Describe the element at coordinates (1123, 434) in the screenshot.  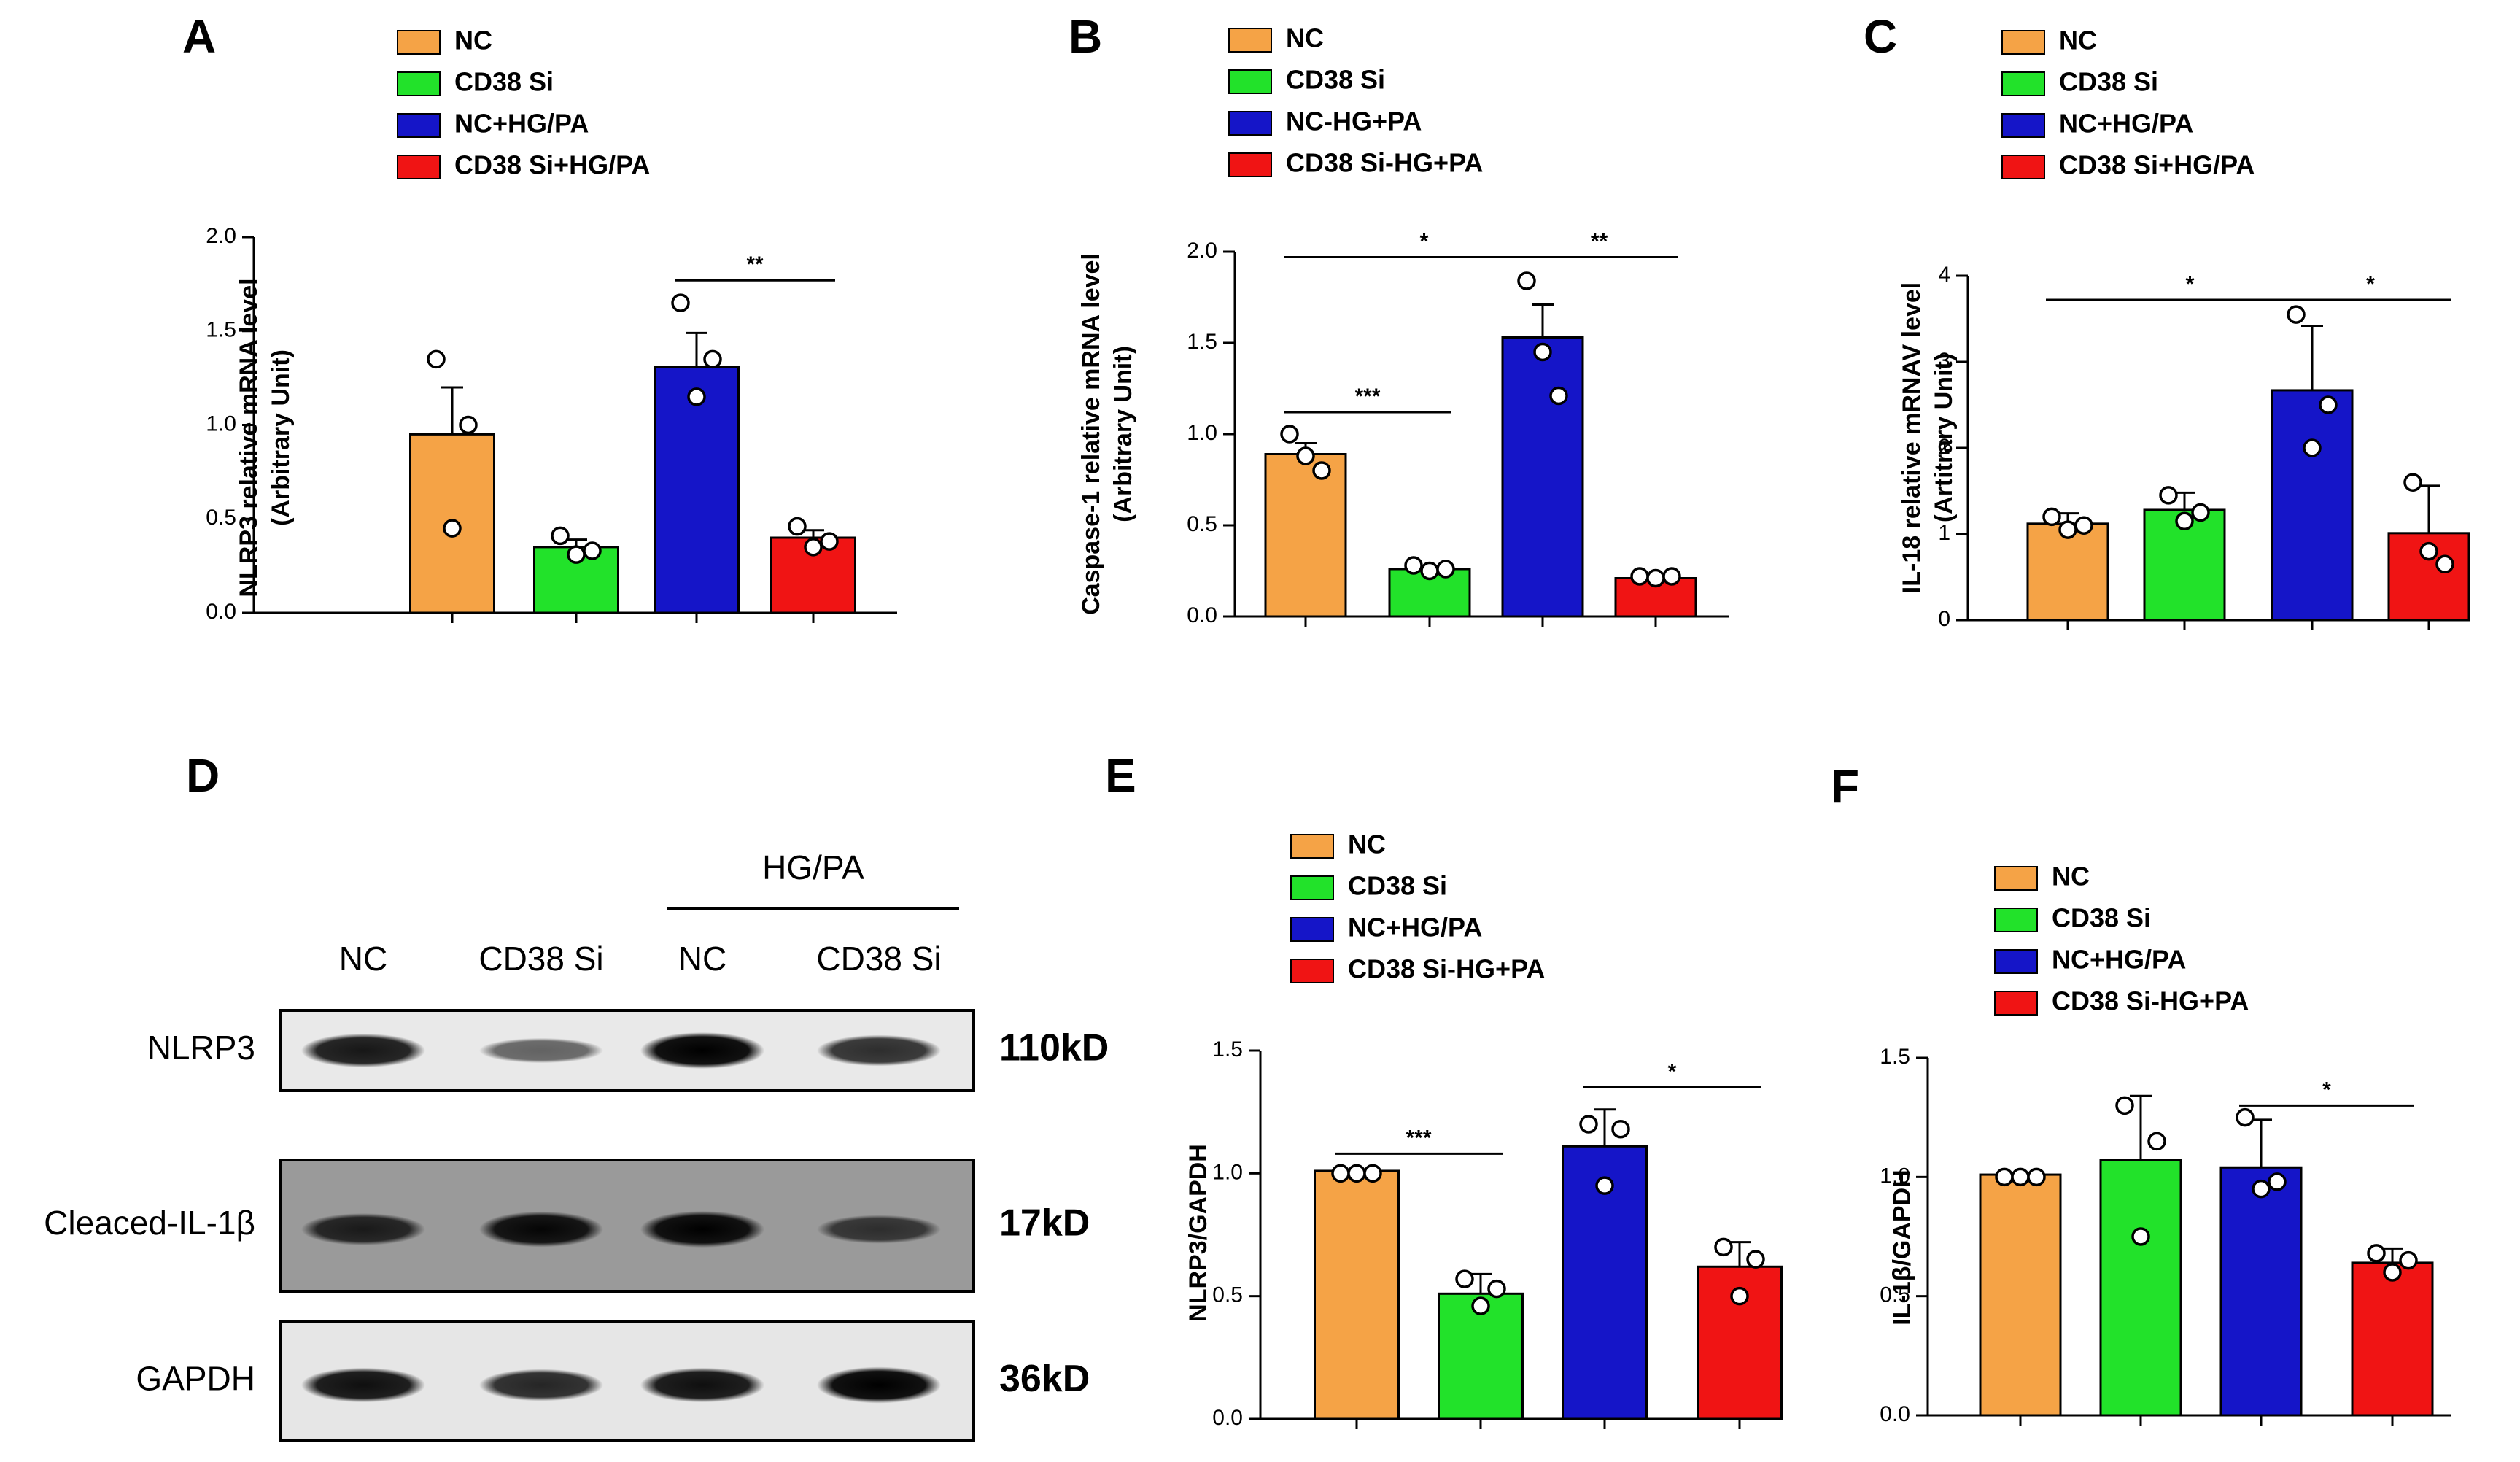
I see `y-axis-label: (Arbitrary Unit)` at that location.